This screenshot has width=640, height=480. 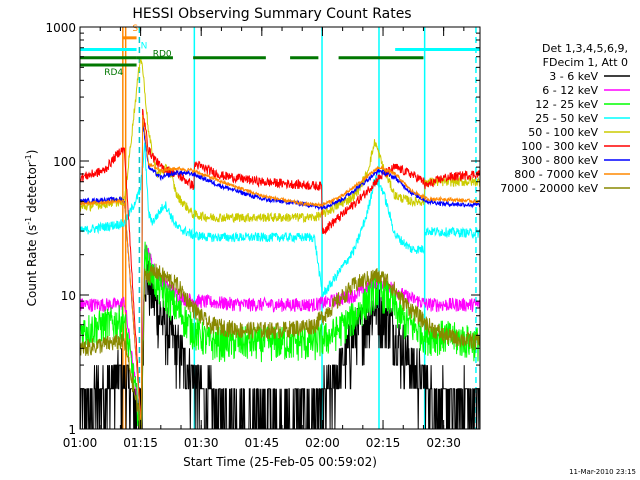 I want to click on flag-bars: SN RD0 RD4, so click(x=280, y=51).